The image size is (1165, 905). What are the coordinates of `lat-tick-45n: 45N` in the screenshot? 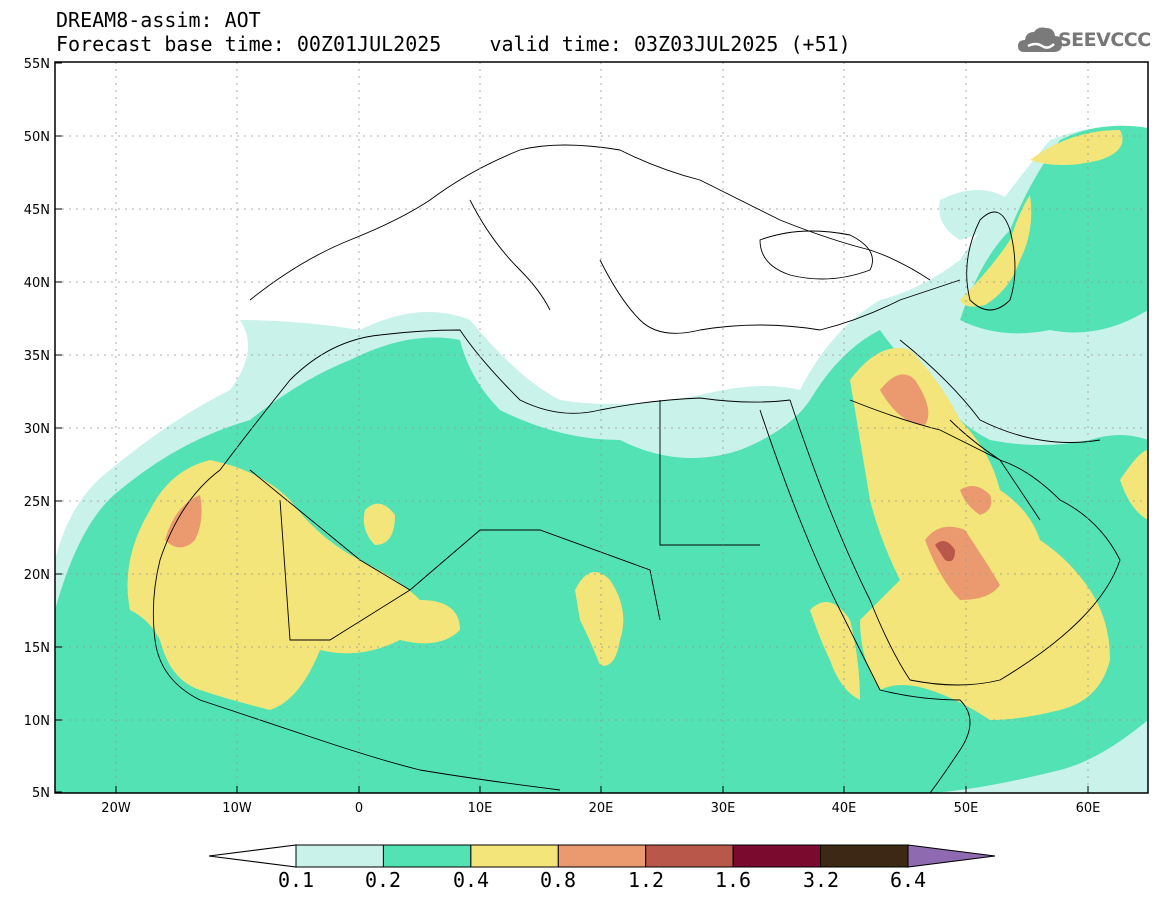 It's located at (37, 210).